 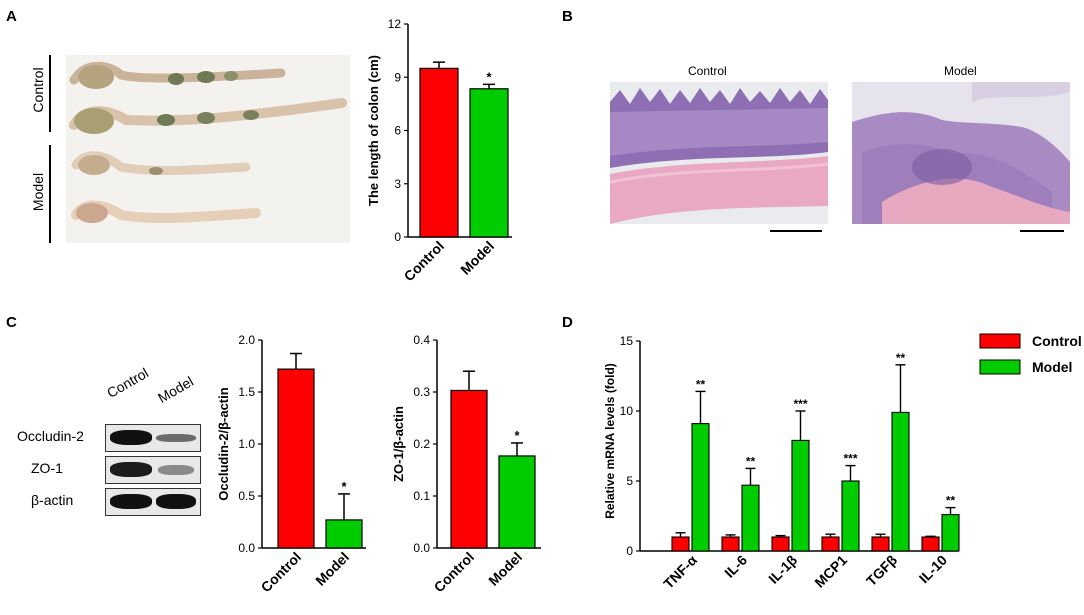 I want to click on wb-band-zo1-model, so click(x=176, y=470).